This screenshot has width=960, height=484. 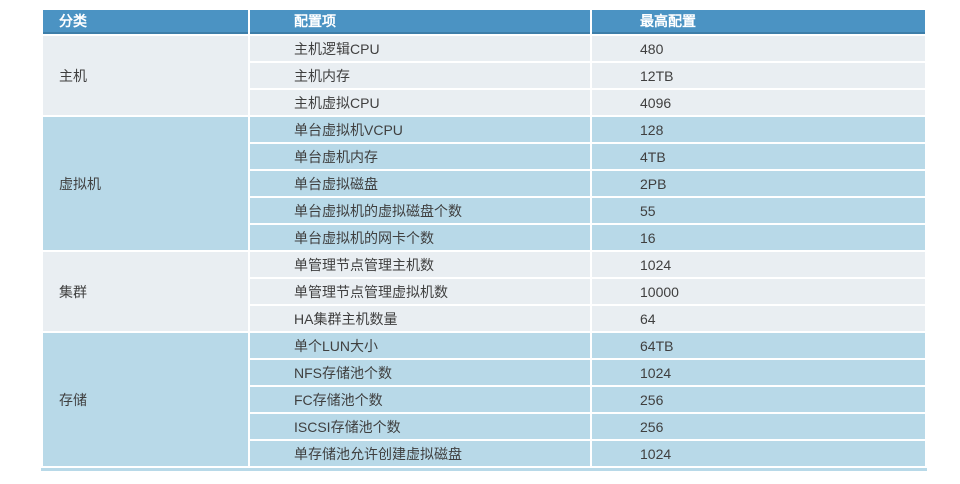 I want to click on header-category: 分类, so click(x=145, y=22).